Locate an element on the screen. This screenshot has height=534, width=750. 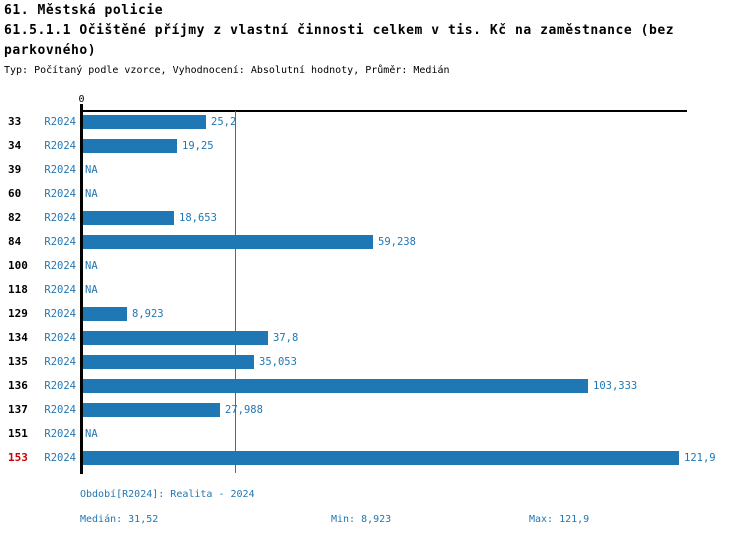
bar-value-label: 25,2 is located at coordinates (224, 122).